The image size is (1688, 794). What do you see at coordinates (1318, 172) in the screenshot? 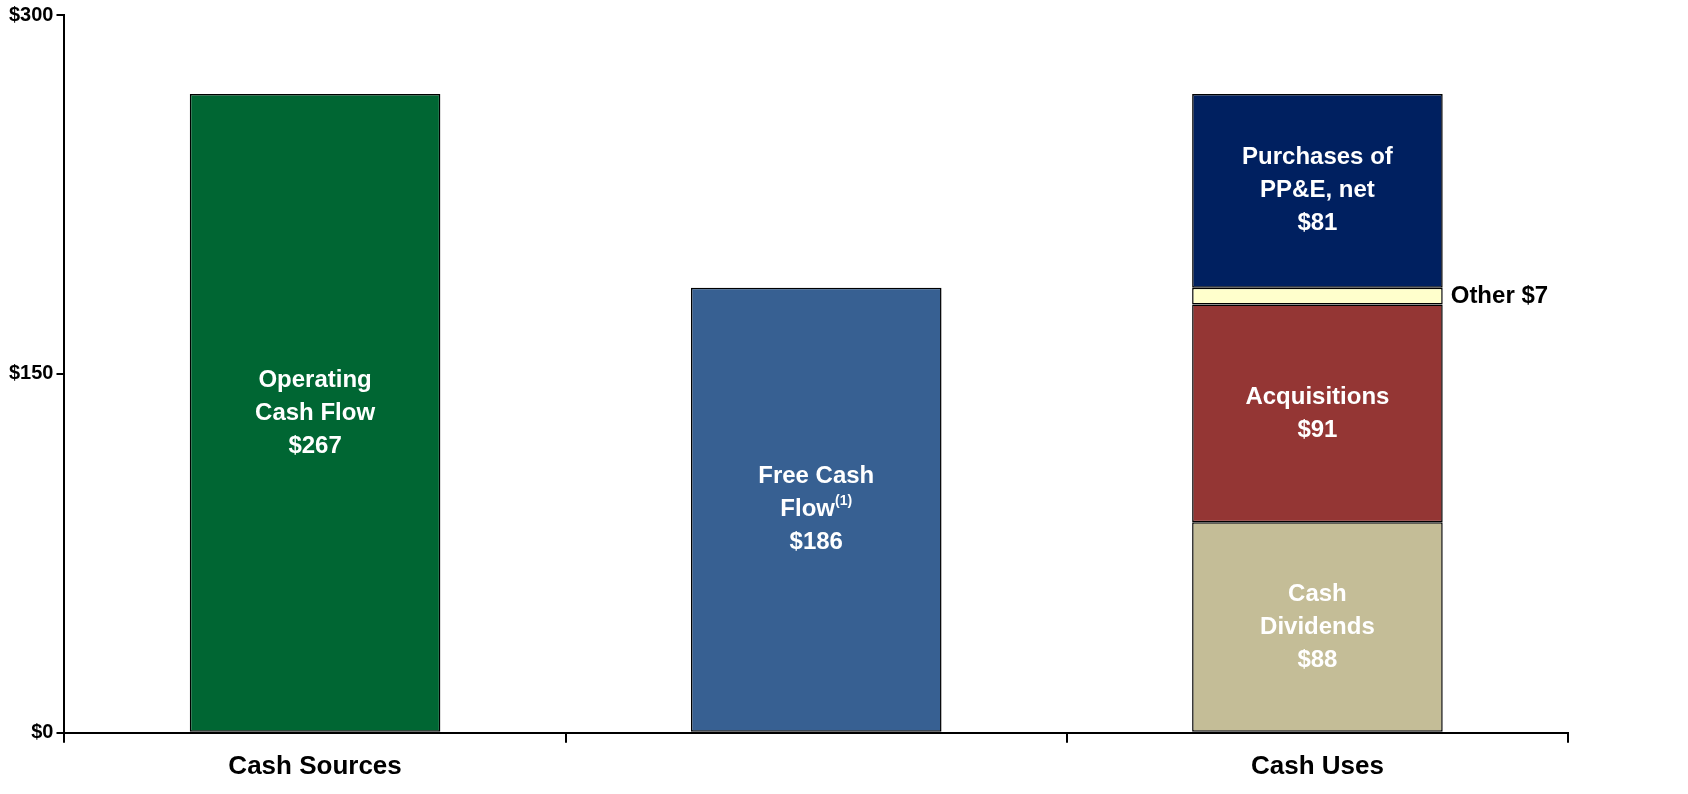
I see `series-label: Purchases of PP&E, net` at bounding box center [1318, 172].